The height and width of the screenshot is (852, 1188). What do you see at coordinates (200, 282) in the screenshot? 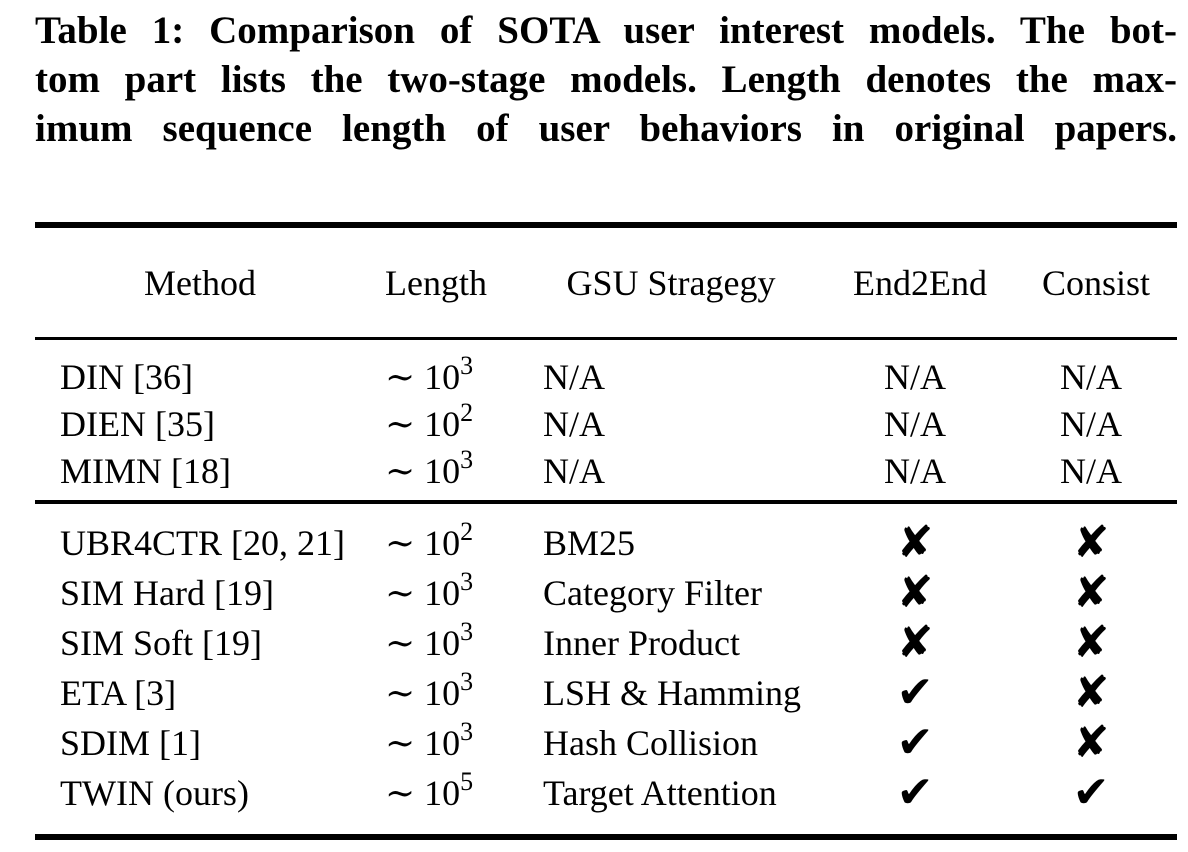
I see `column-header-method: Method` at bounding box center [200, 282].